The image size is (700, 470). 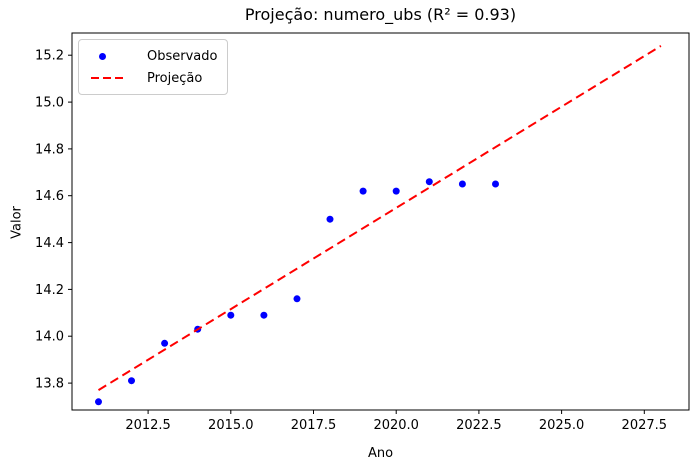 What do you see at coordinates (380, 453) in the screenshot?
I see `x-axis-label: Ano` at bounding box center [380, 453].